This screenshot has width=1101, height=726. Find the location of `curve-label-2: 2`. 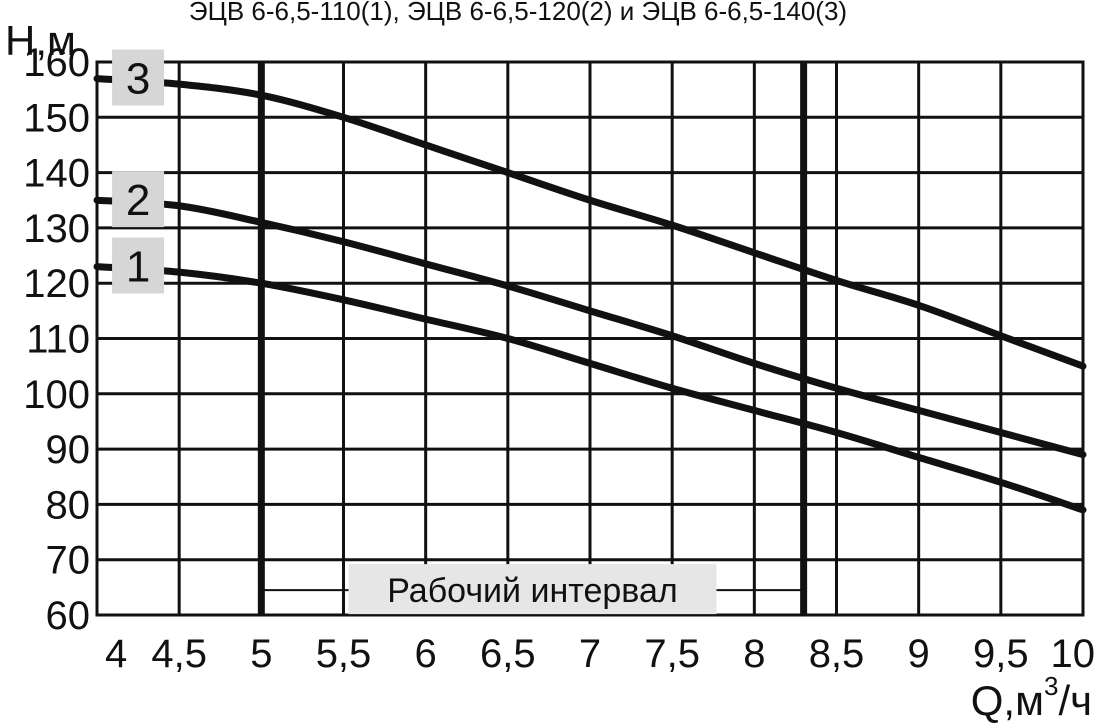

curve-label-2: 2 is located at coordinates (138, 200).